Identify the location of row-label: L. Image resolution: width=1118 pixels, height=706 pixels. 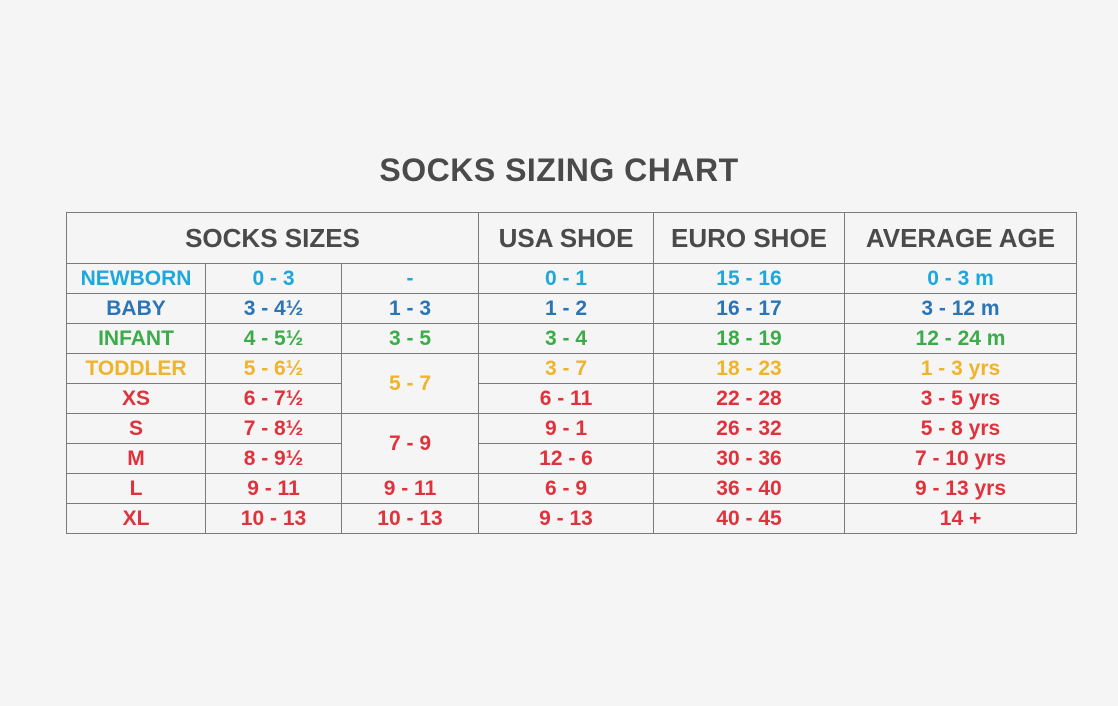
(136, 488).